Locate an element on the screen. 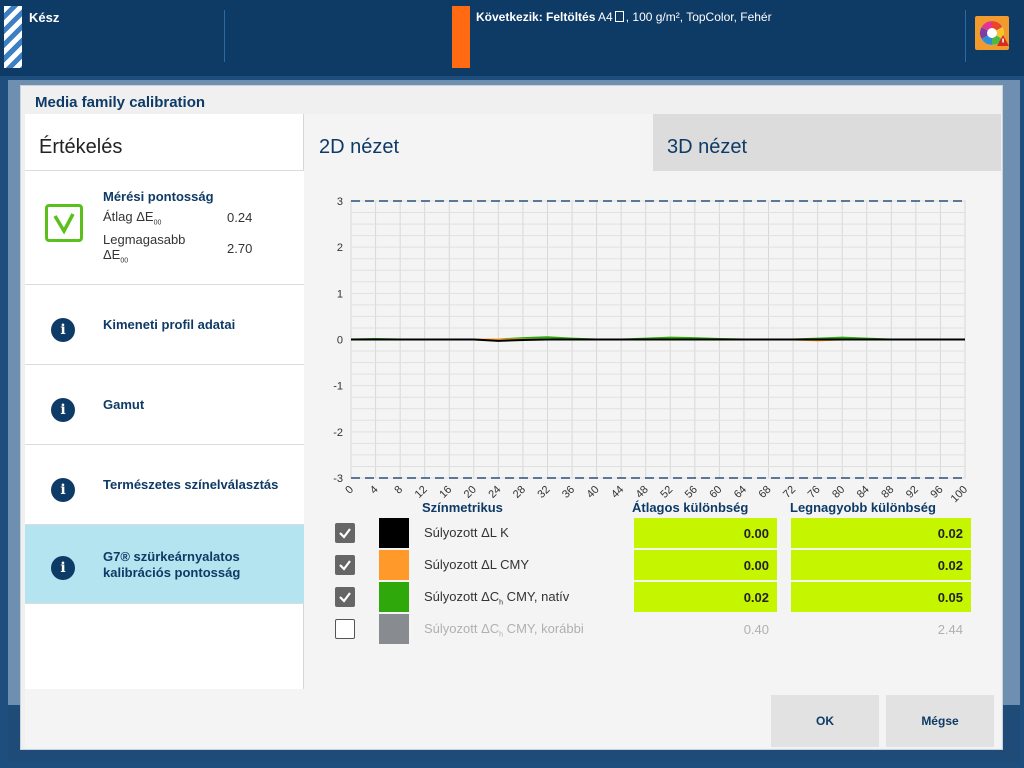 The image size is (1024, 768). x-tick-label: 20 is located at coordinates (470, 492).